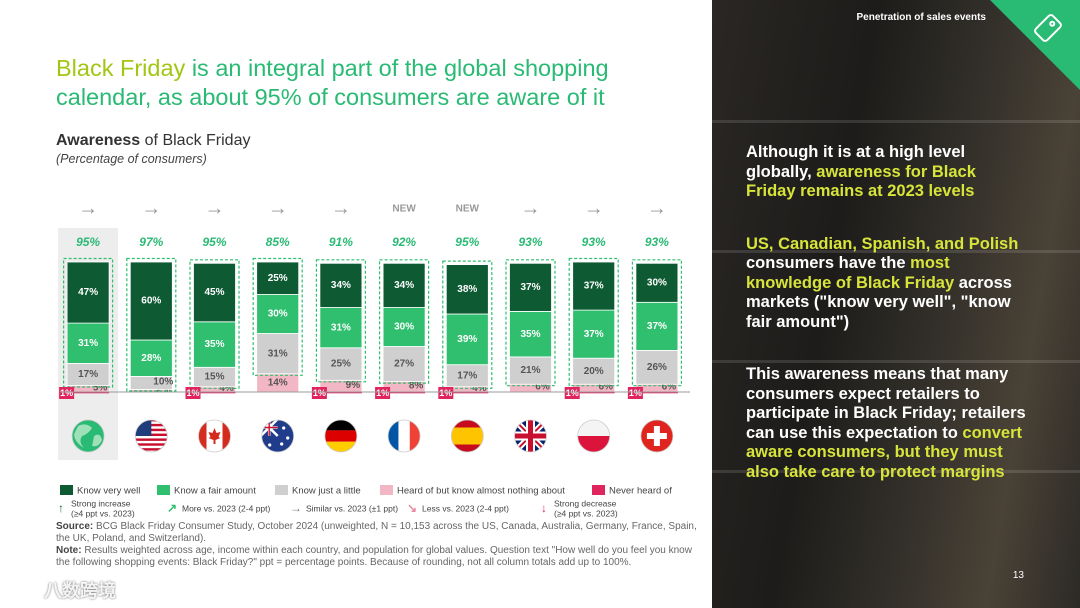 The width and height of the screenshot is (1080, 608). I want to click on chart-title: Awareness of Black Friday, so click(153, 141).